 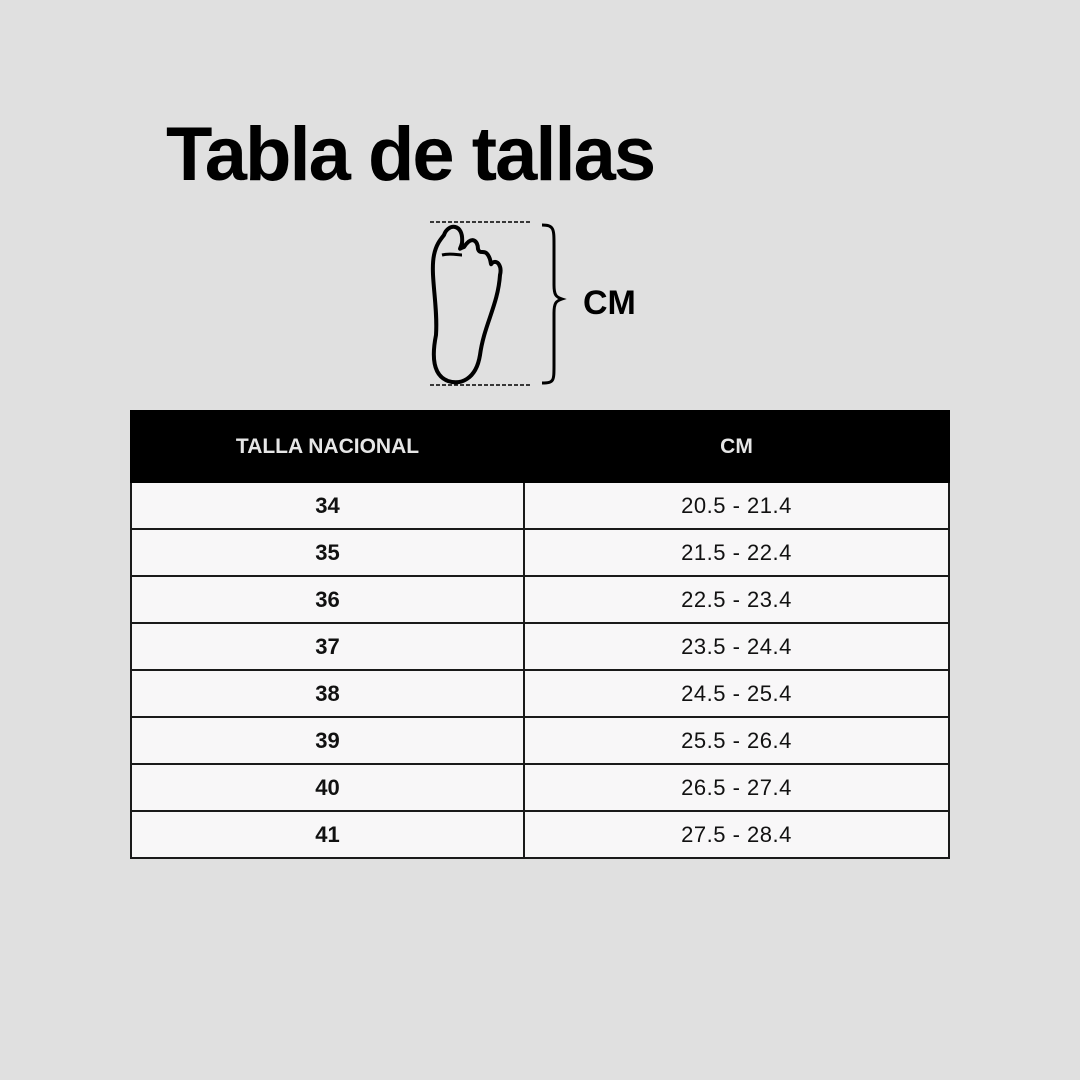 I want to click on header-talla-nacional: TALLA NACIONAL, so click(x=327, y=446).